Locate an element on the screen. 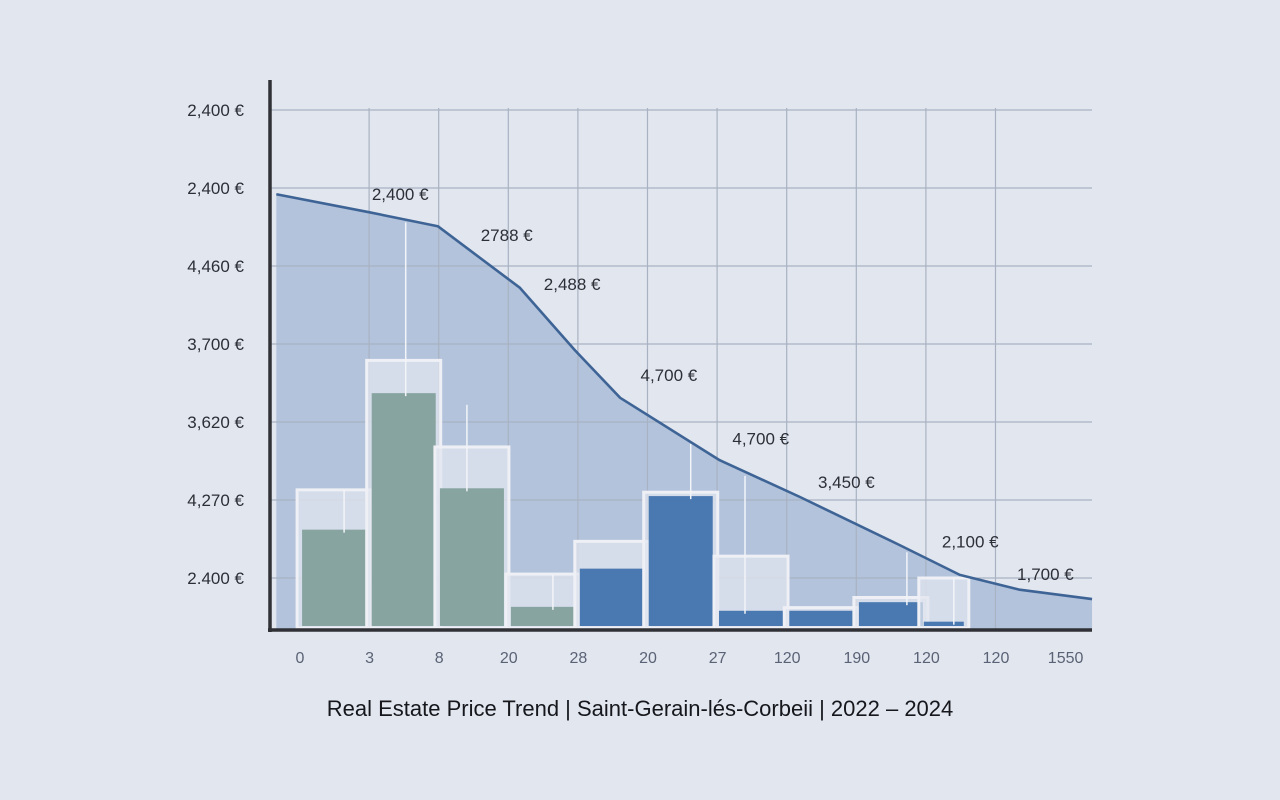  y-tick-label: 2.400 € is located at coordinates (215, 578).